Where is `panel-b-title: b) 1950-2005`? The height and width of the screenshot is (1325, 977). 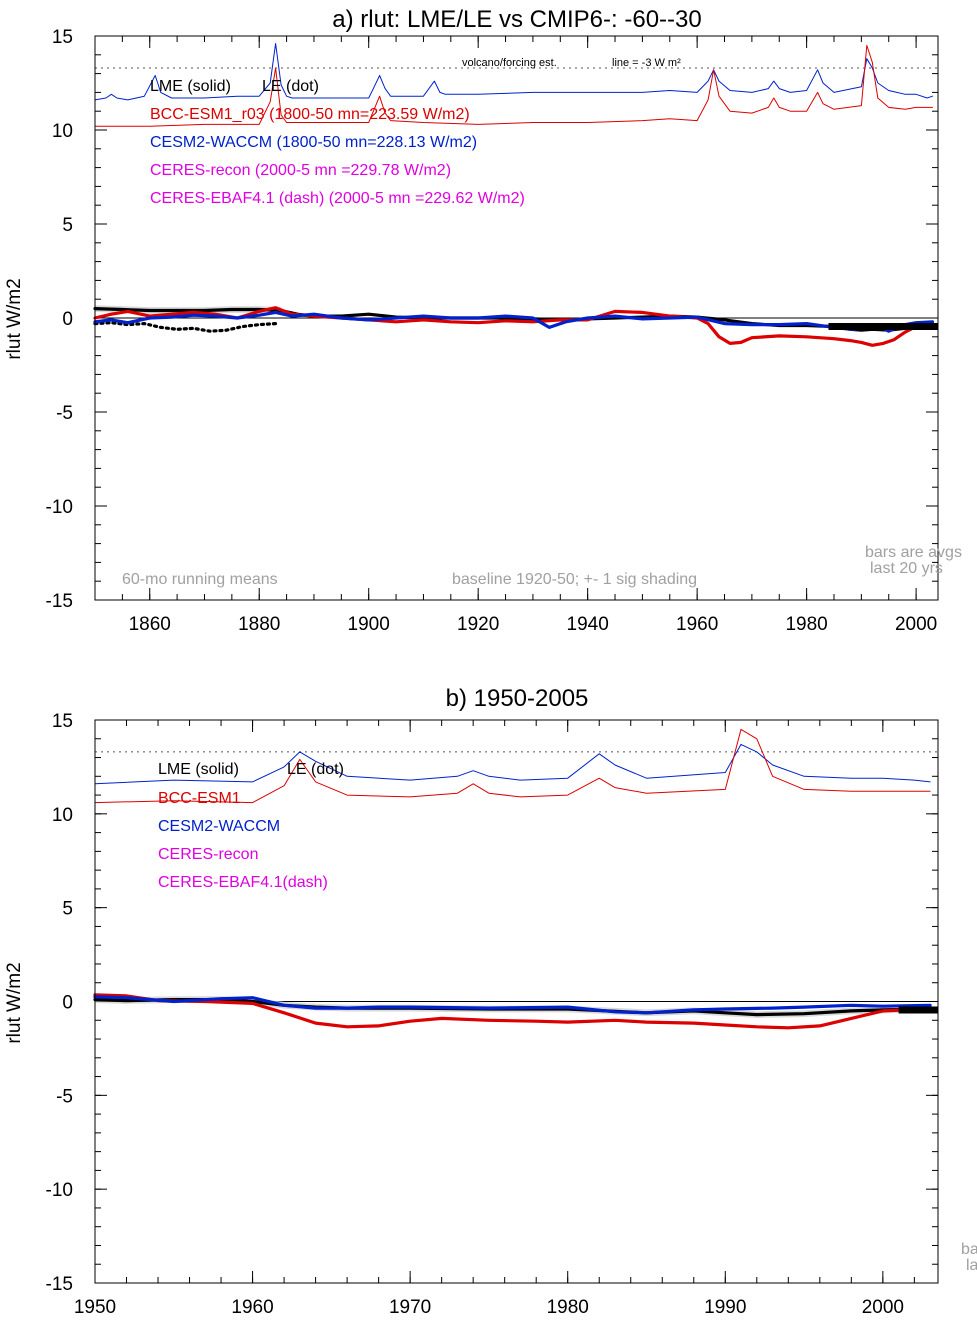
panel-b-title: b) 1950-2005 is located at coordinates (517, 698).